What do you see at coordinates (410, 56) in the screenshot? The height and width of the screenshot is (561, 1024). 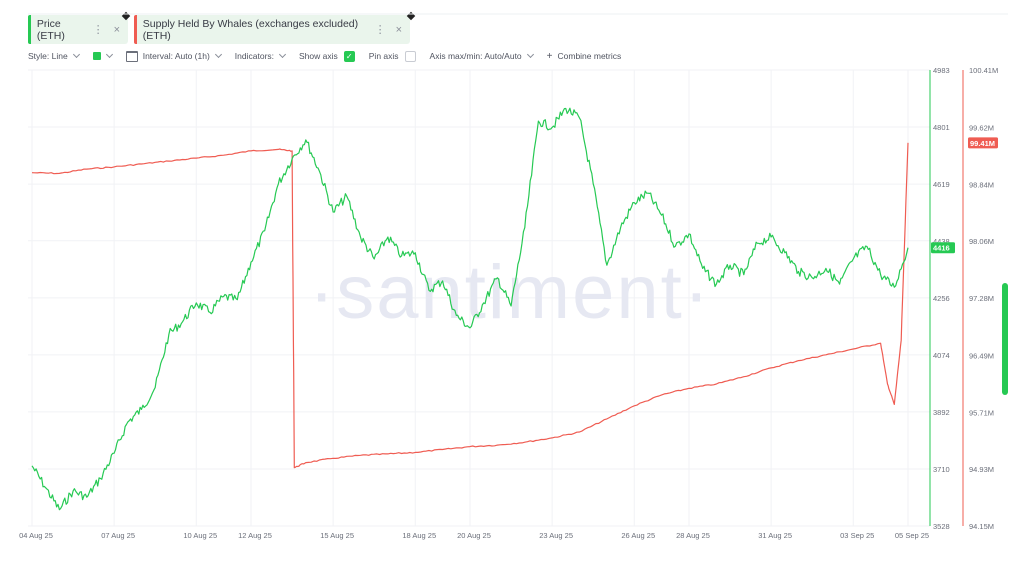 I see `checkbox-unchecked-icon` at bounding box center [410, 56].